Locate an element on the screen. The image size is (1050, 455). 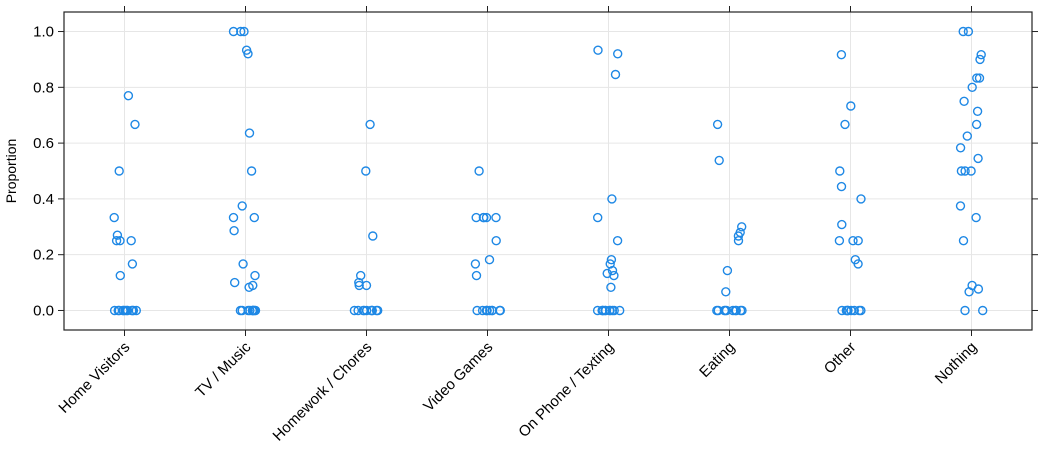
x-tick-label: Home Visitors is located at coordinates (94, 378).